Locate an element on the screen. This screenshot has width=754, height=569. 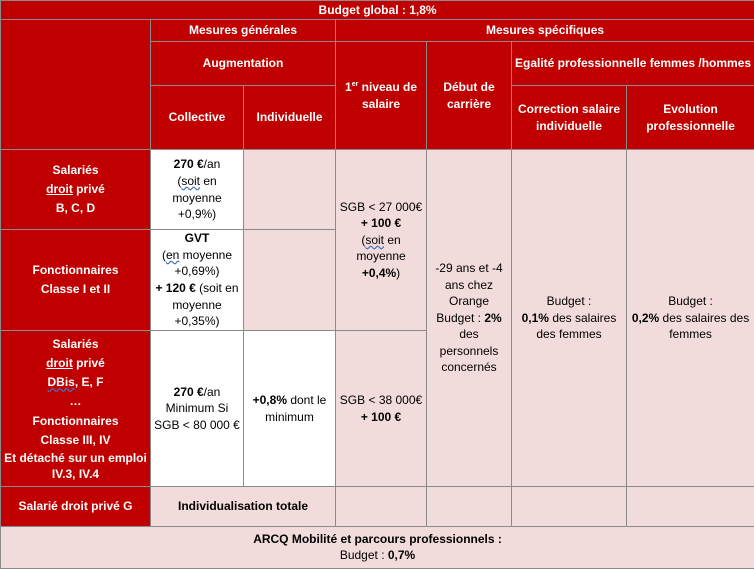
empty-correction-g is located at coordinates (569, 507).